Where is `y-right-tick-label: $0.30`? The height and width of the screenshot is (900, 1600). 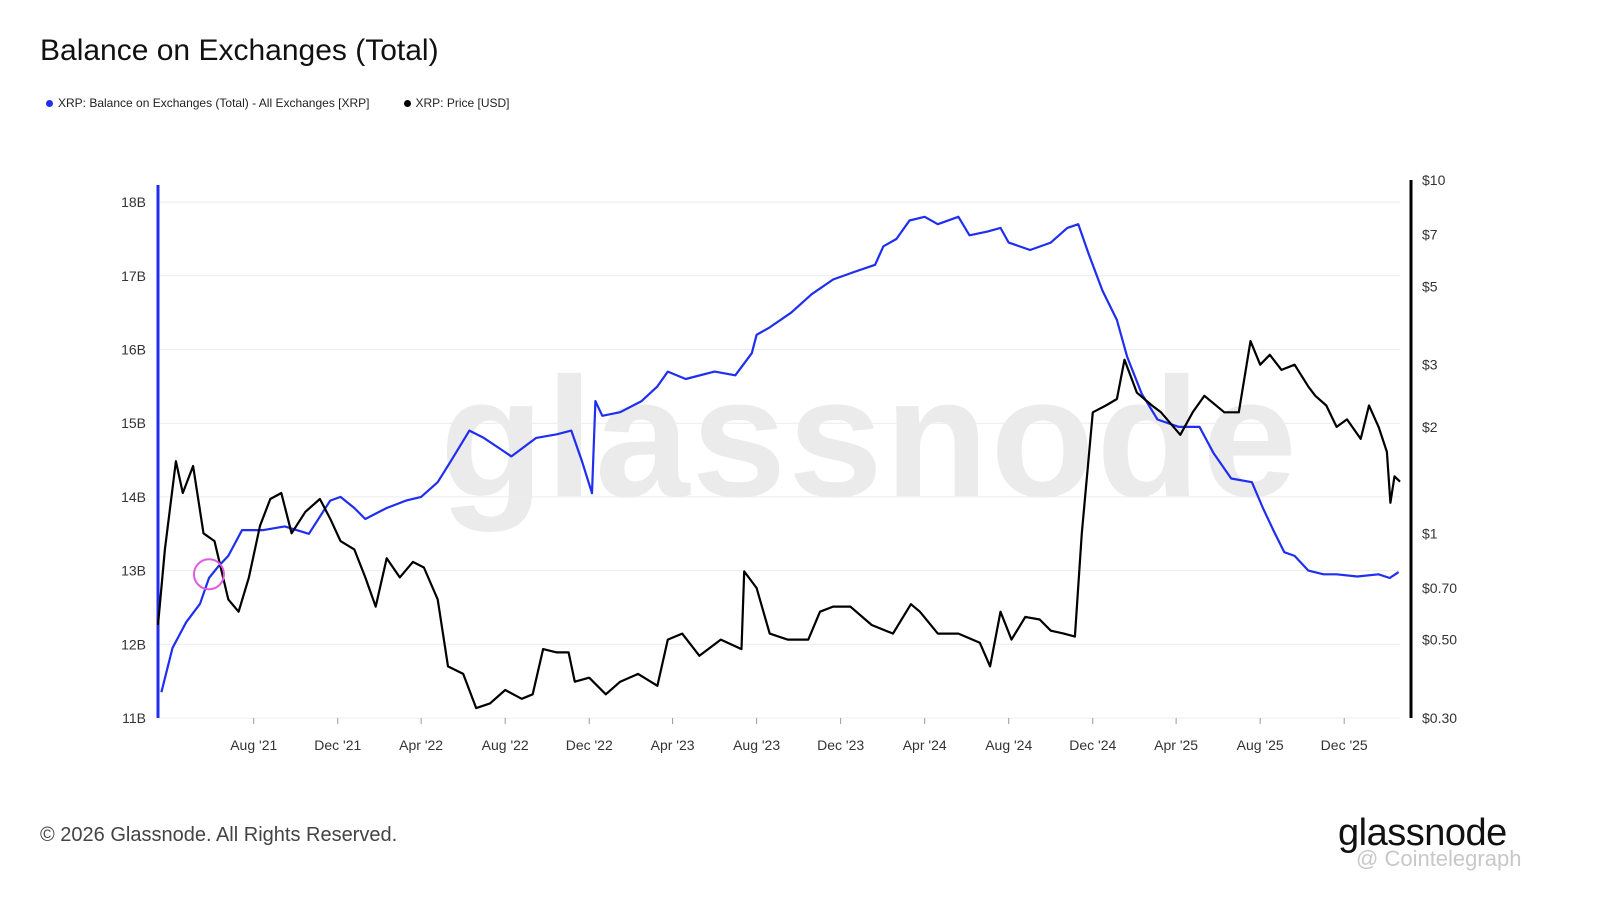
y-right-tick-label: $0.30 is located at coordinates (1439, 718).